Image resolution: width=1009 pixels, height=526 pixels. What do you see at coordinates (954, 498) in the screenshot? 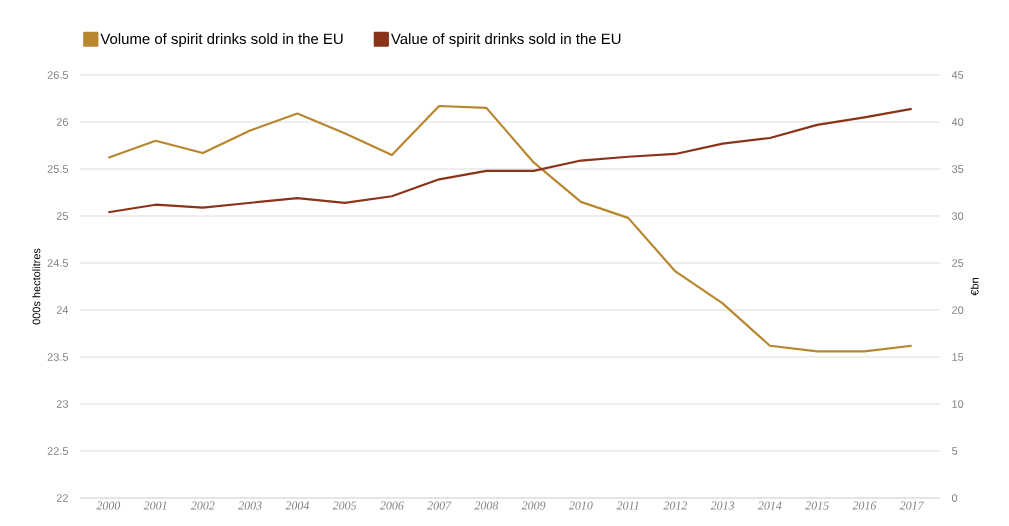
I see `y2-tick-label: 0` at bounding box center [954, 498].